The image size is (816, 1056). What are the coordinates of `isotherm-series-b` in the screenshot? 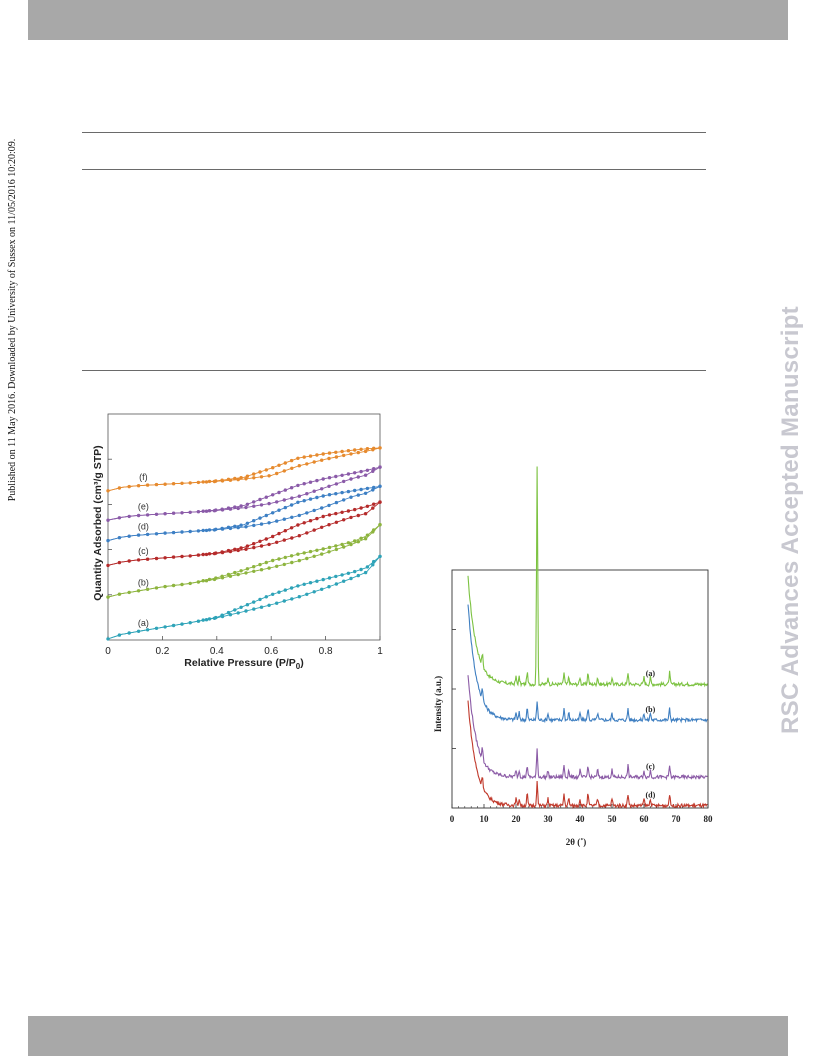 It's located at (244, 561).